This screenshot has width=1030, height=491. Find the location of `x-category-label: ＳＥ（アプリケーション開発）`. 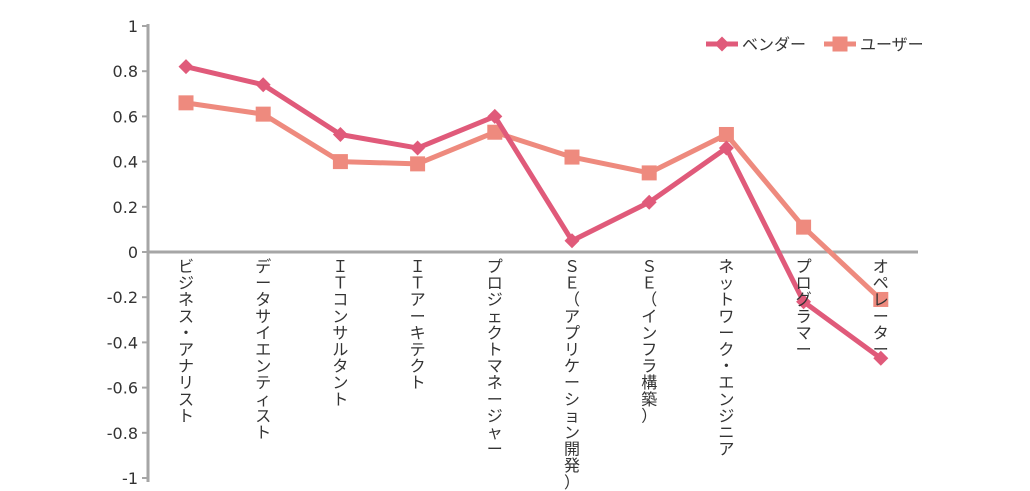

x-category-label: ＳＥ（アプリケーション開発） is located at coordinates (572, 374).